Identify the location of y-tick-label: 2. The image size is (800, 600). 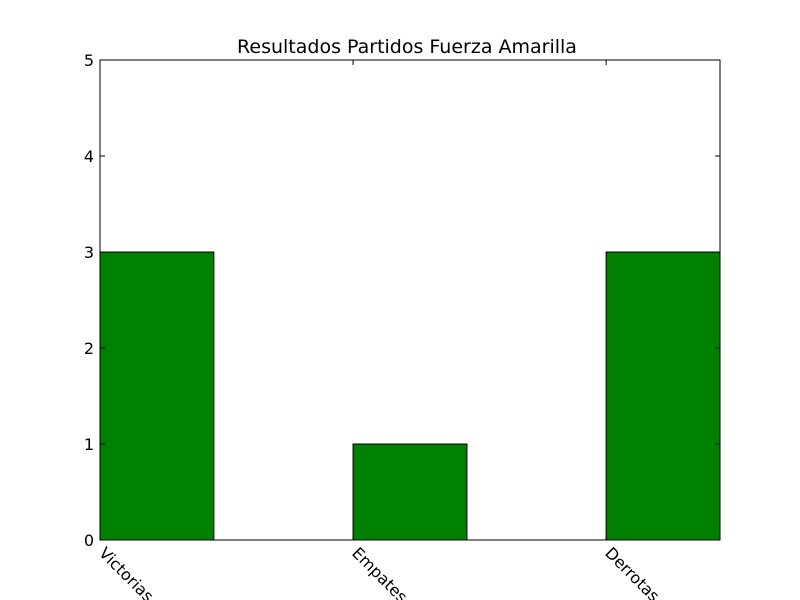
(89, 348).